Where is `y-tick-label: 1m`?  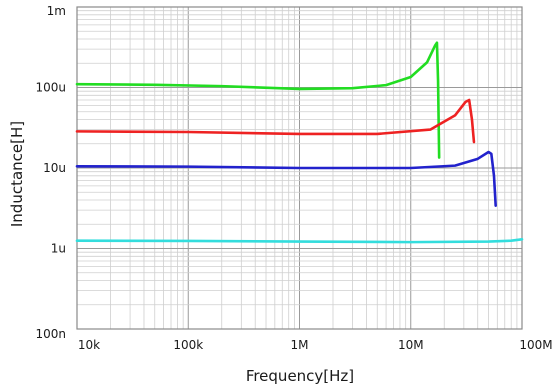
y-tick-label: 1m is located at coordinates (56, 11).